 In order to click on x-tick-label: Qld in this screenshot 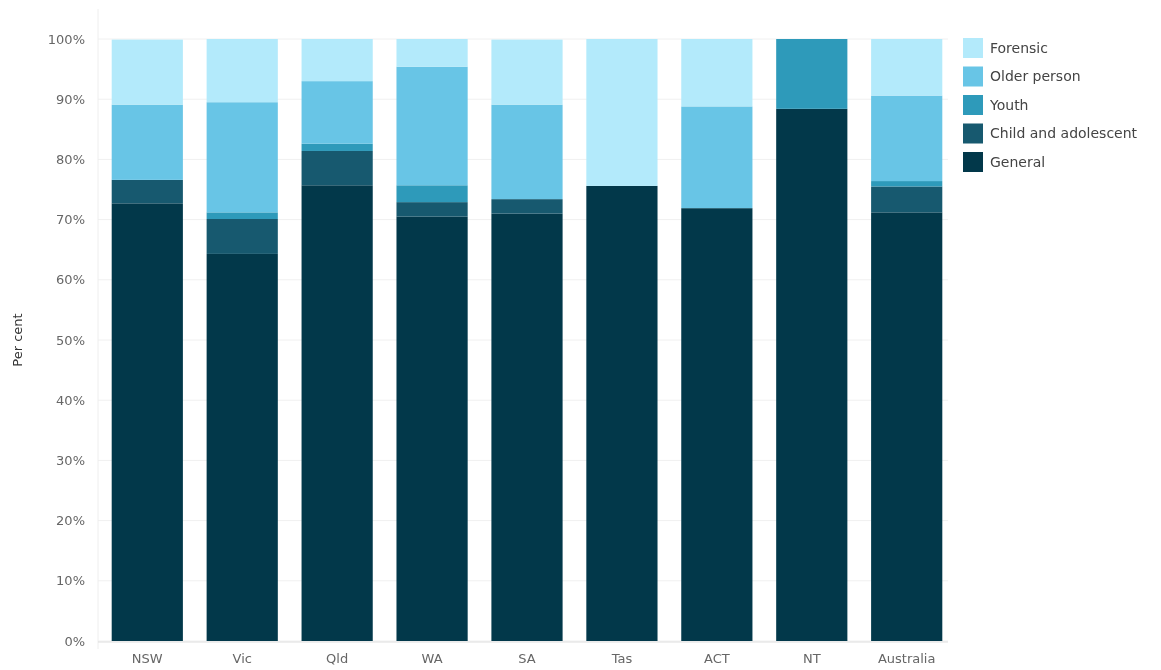, I will do `click(337, 658)`.